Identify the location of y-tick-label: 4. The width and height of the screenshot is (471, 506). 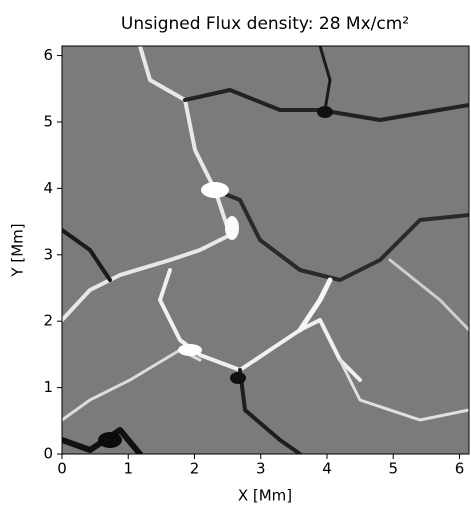
(48, 188).